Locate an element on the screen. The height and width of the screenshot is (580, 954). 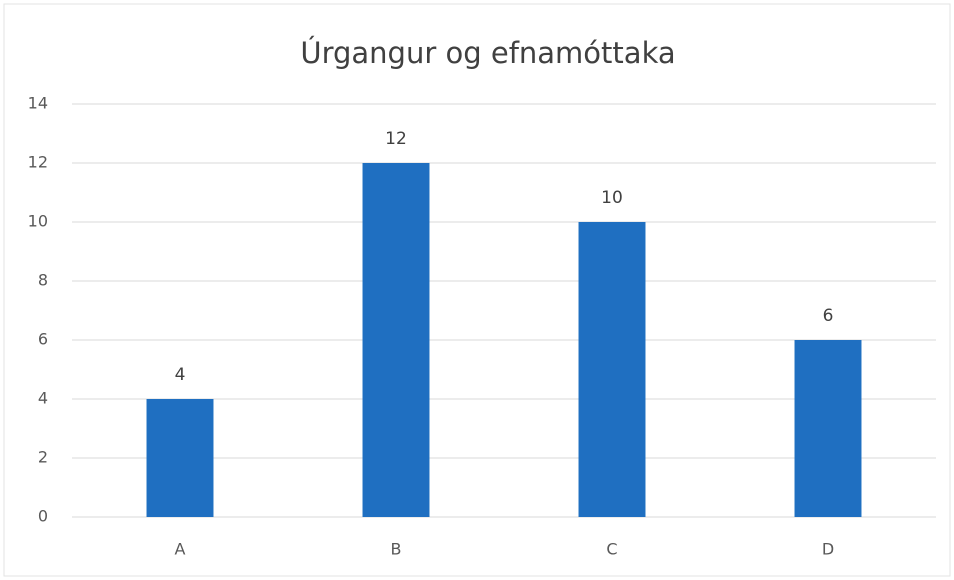
chart-title: Úrgangur og efnamóttaka is located at coordinates (487, 53).